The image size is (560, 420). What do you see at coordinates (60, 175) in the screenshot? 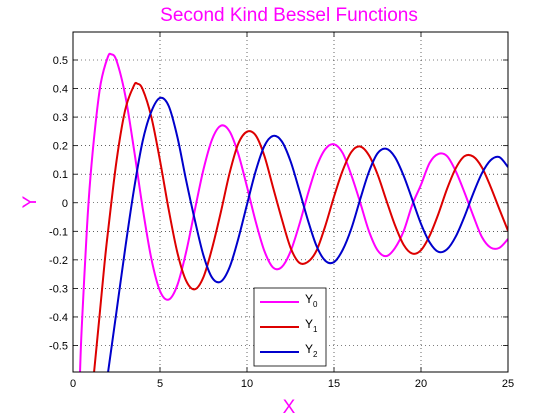
I see `y-tick-label: 0.1` at bounding box center [60, 175].